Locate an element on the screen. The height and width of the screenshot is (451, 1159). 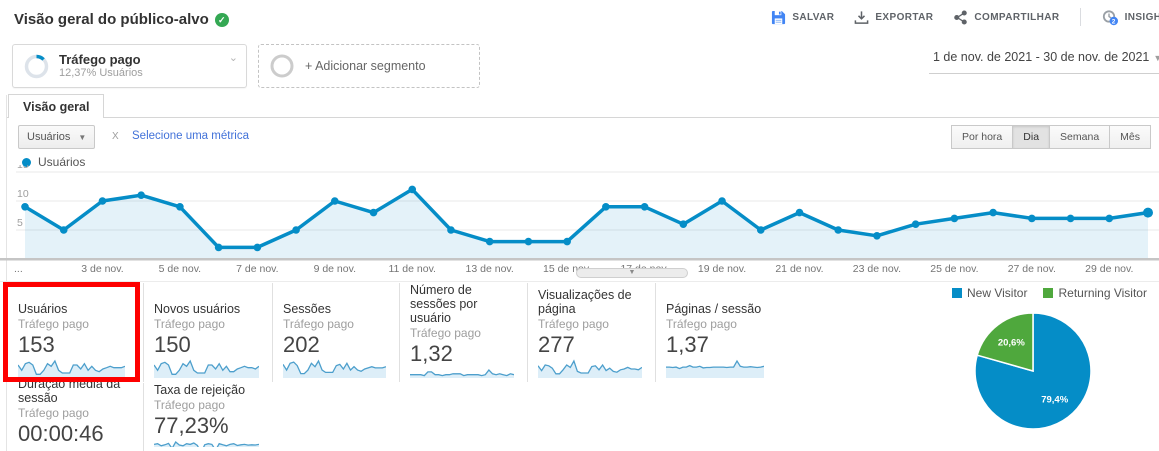
empty-circle-icon is located at coordinates (282, 66).